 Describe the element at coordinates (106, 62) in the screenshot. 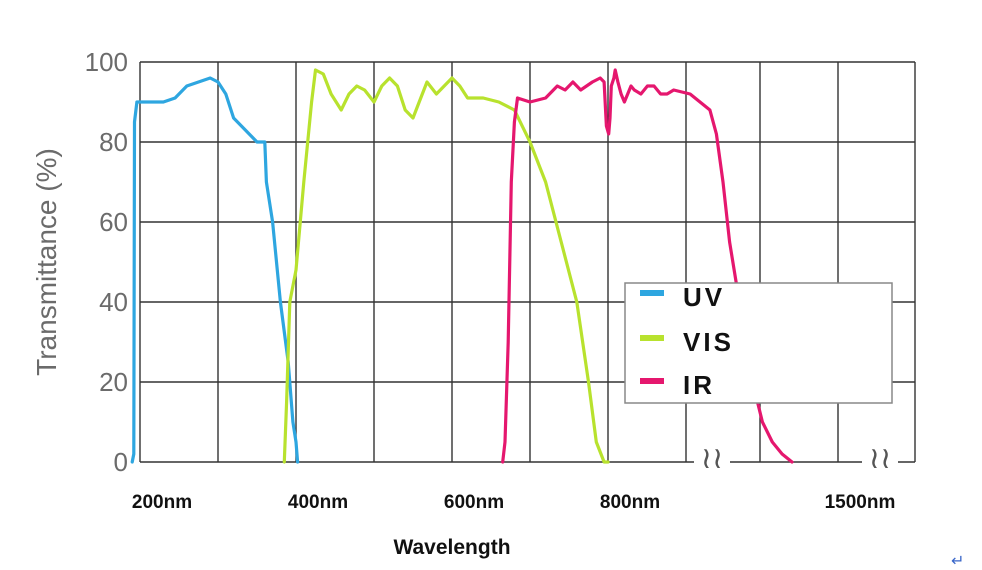

I see `y-tick-label: 100` at that location.